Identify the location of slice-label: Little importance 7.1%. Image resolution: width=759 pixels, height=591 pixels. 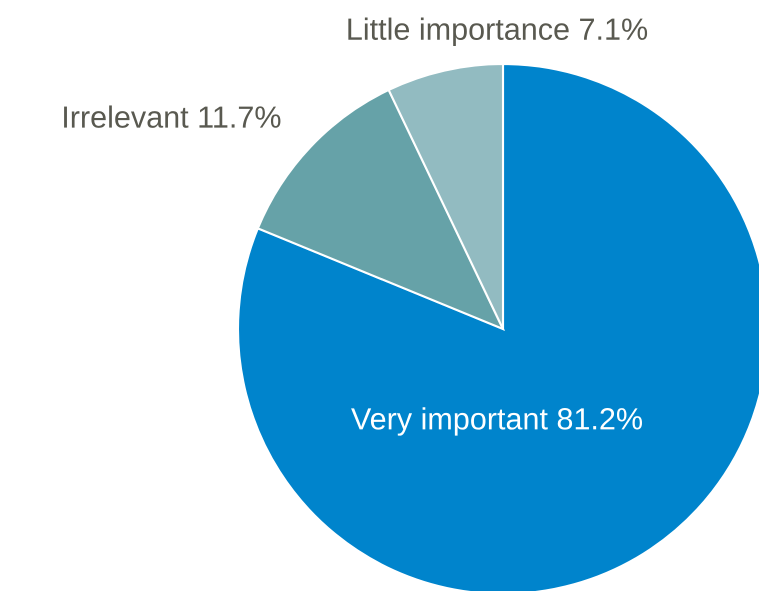
(498, 32).